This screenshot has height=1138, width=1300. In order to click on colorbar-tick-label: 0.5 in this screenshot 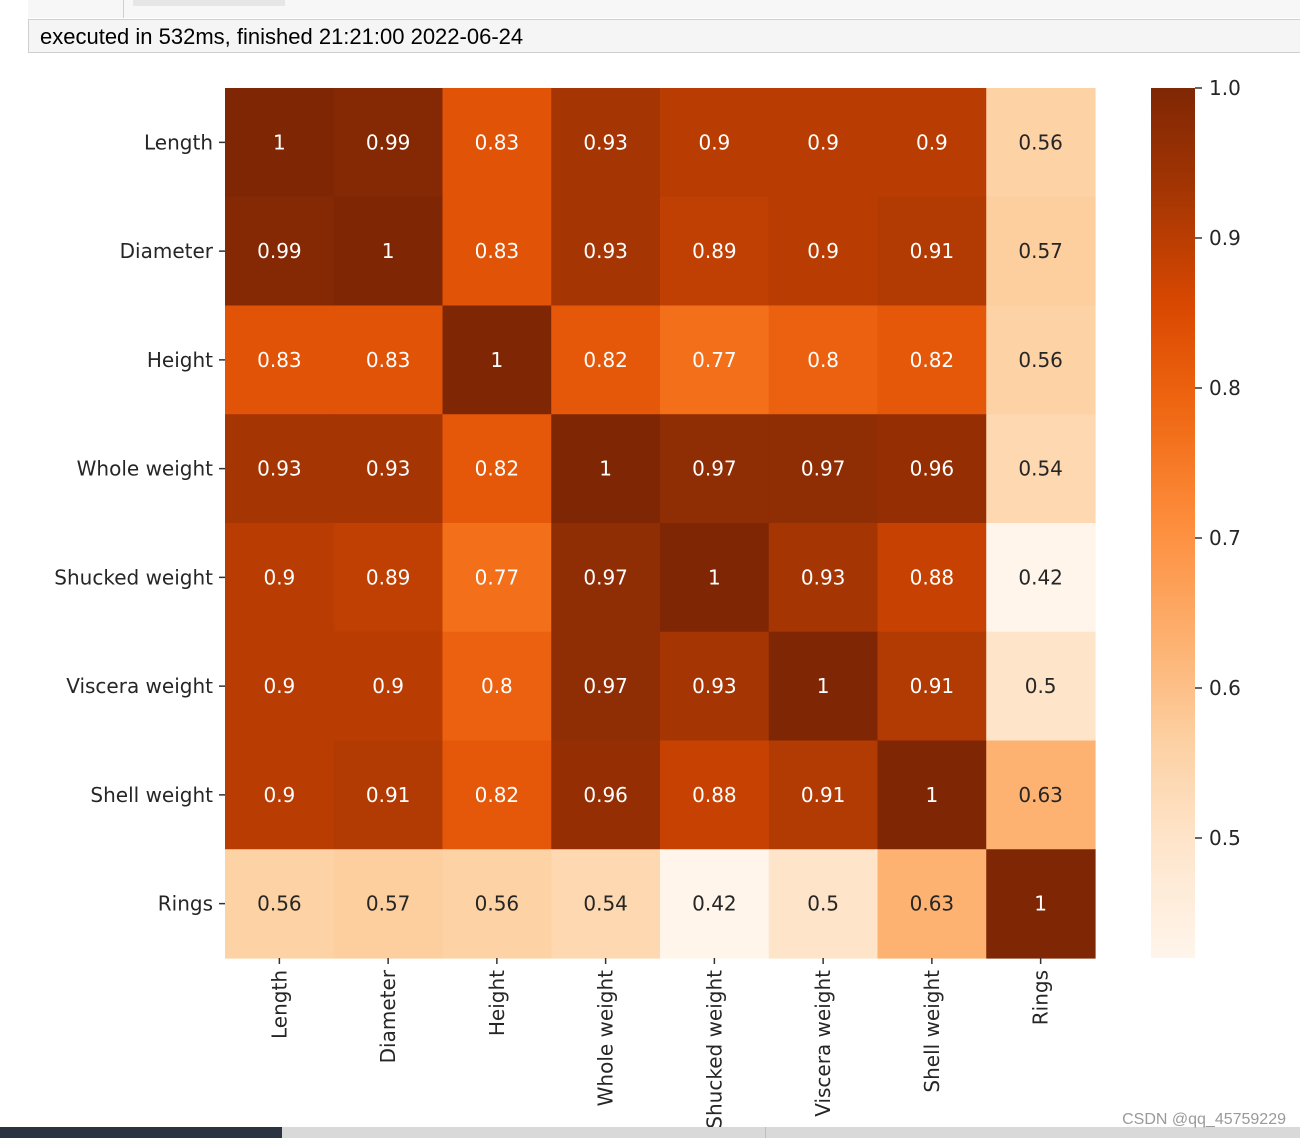, I will do `click(1225, 838)`.